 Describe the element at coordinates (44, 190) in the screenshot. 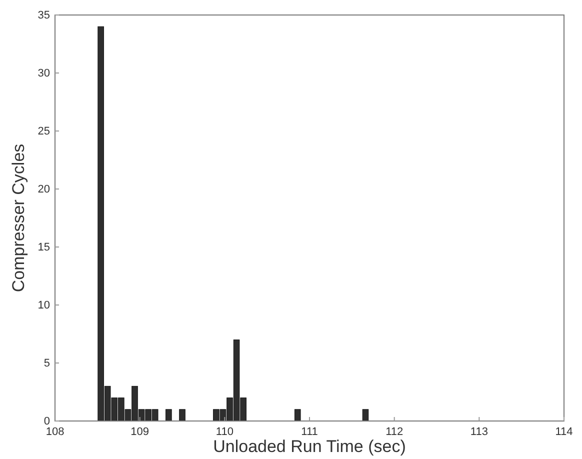

I see `y-tick-label: 20` at that location.